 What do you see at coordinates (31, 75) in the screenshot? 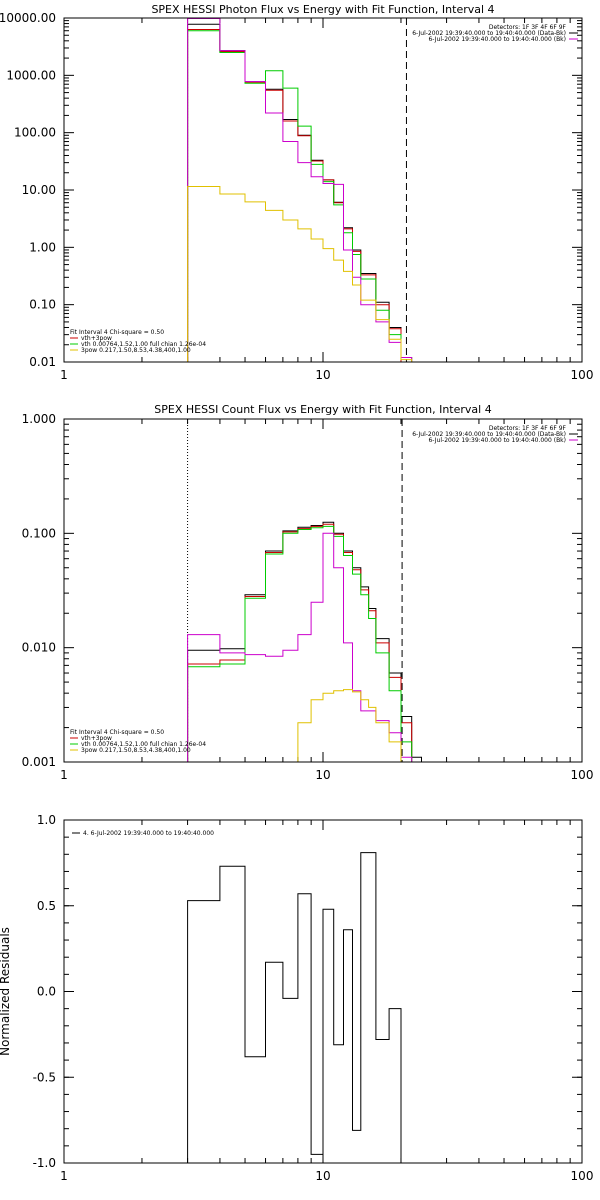
I see `y-tick-label: 1000.00` at bounding box center [31, 75].